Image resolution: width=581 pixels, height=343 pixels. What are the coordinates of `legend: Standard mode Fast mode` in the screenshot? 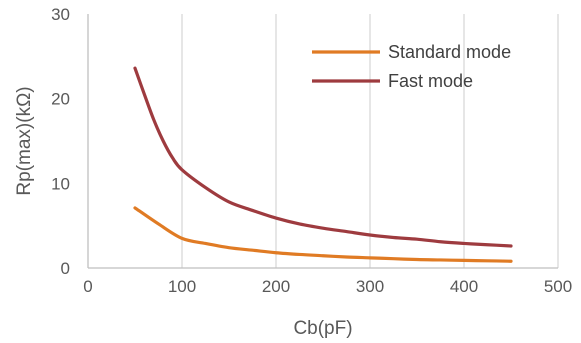 It's located at (411, 66).